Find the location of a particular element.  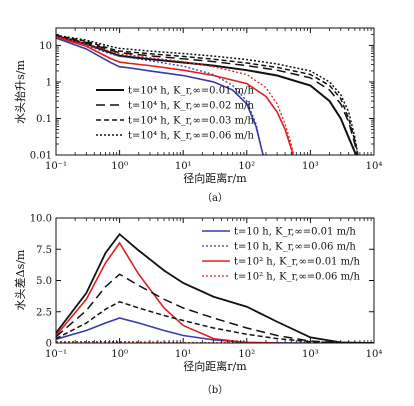

y-tick-label: 10 is located at coordinates (45, 46).